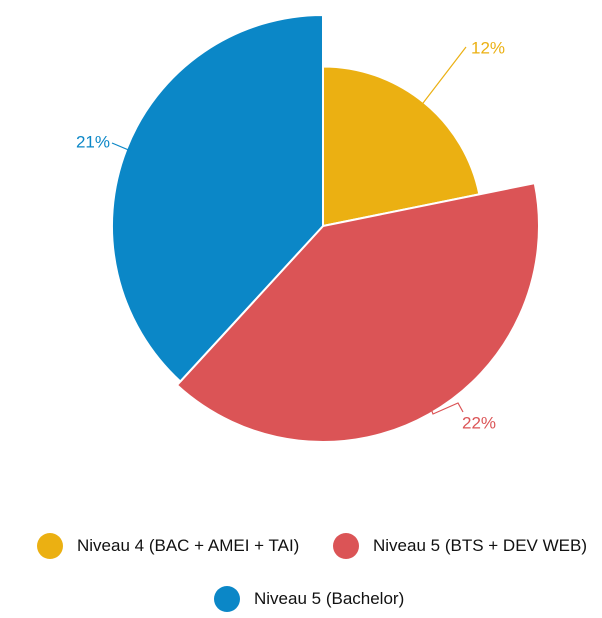 This screenshot has height=618, width=602. I want to click on leader-line-niveau-5-bachelor, so click(121, 147).